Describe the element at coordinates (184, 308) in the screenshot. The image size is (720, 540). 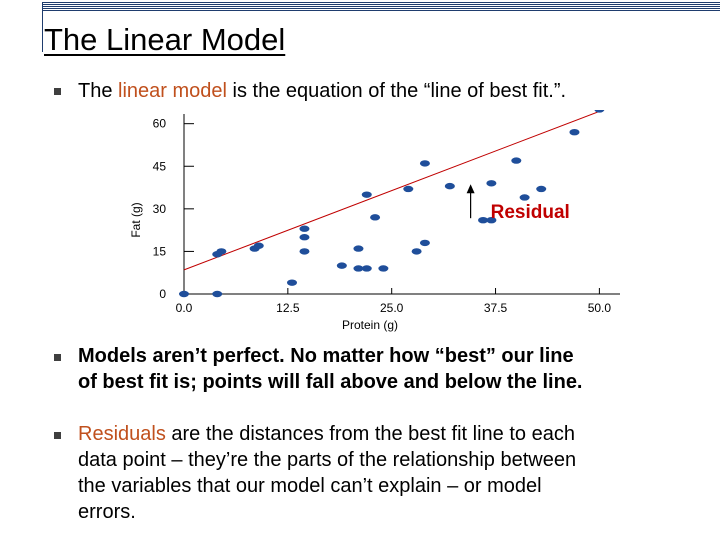
I see `x-tick-label: 0.0` at that location.